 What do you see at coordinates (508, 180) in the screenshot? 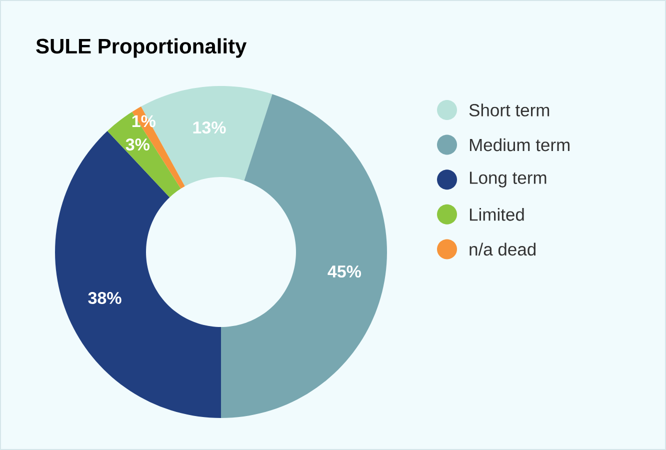
I see `legend-label: Long term` at bounding box center [508, 180].